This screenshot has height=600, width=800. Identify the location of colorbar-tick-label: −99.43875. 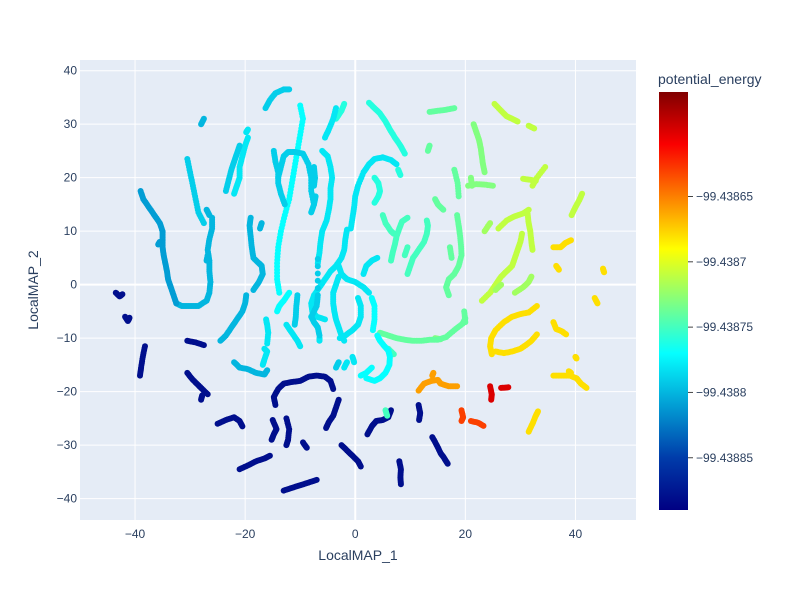
(724, 327).